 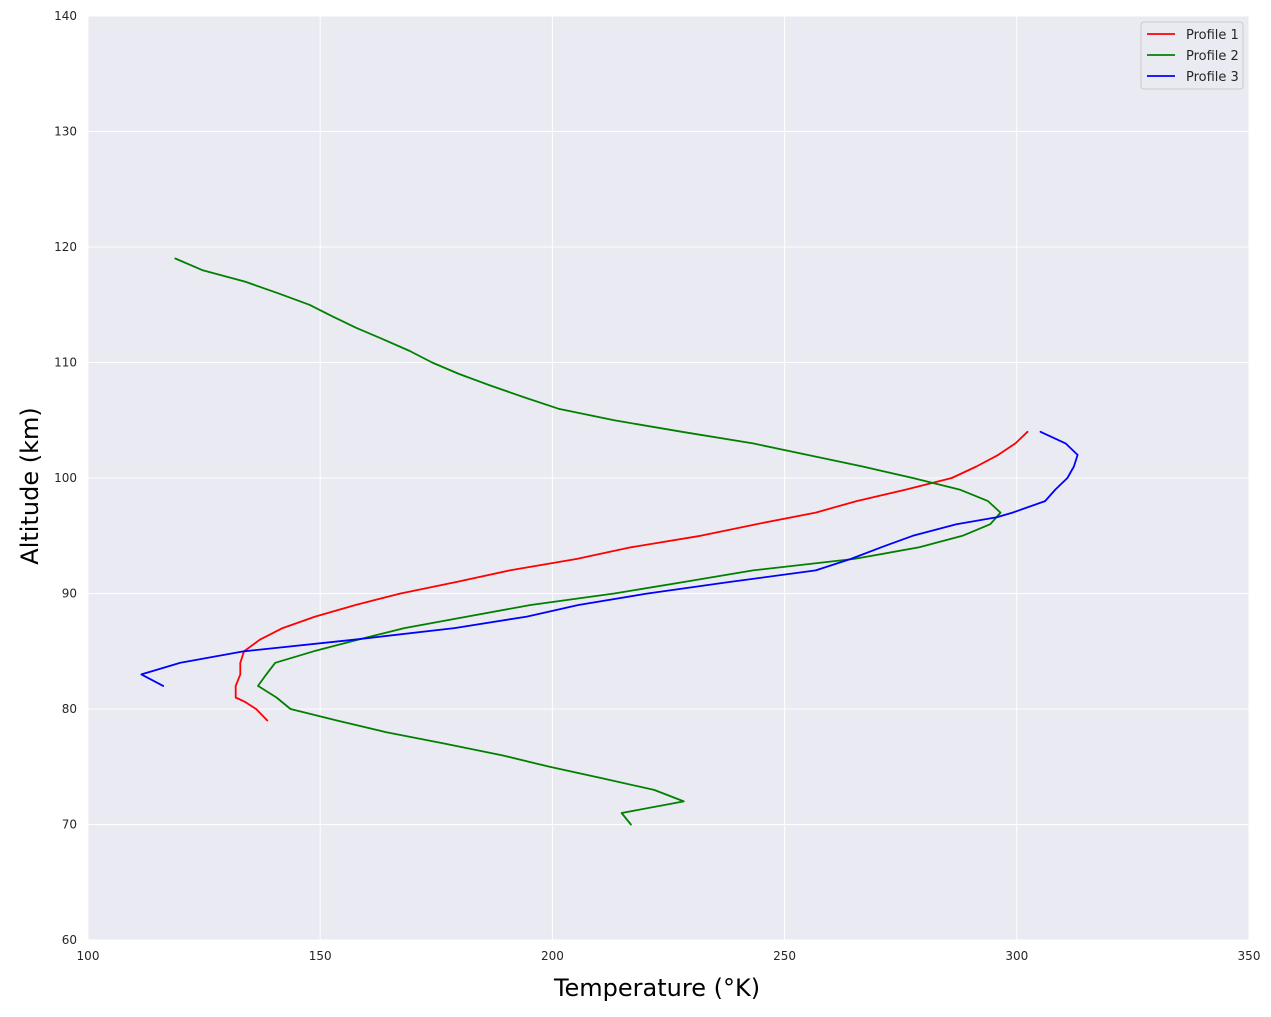 I want to click on x-tick-label: 250, so click(x=784, y=956).